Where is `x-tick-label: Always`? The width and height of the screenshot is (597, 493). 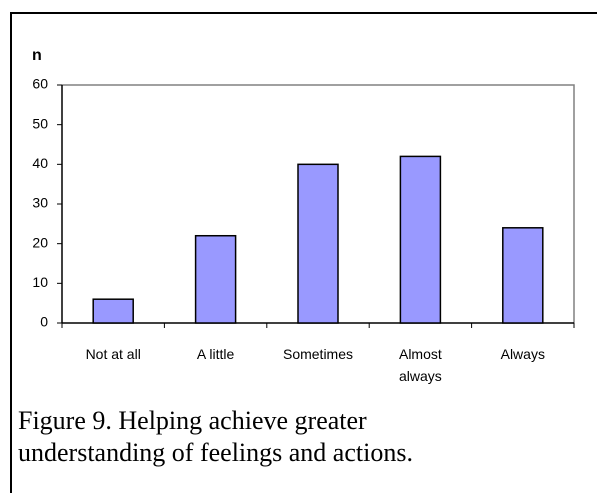 x-tick-label: Always is located at coordinates (522, 354).